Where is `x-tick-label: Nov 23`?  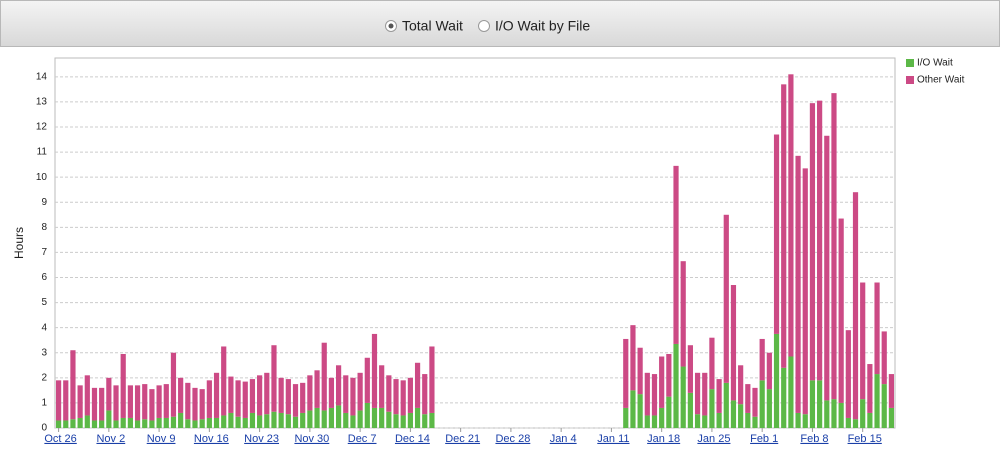
x-tick-label: Nov 23 is located at coordinates (261, 439).